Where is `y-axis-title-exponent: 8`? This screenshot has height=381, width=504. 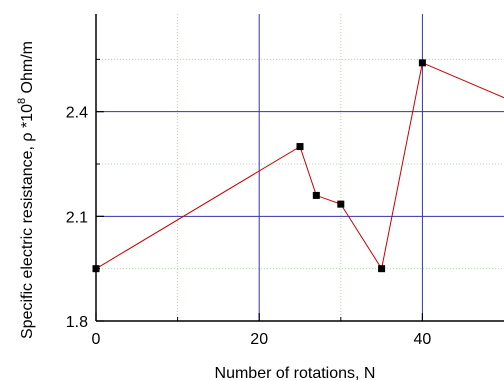 y-axis-title-exponent: 8 is located at coordinates (22, 101).